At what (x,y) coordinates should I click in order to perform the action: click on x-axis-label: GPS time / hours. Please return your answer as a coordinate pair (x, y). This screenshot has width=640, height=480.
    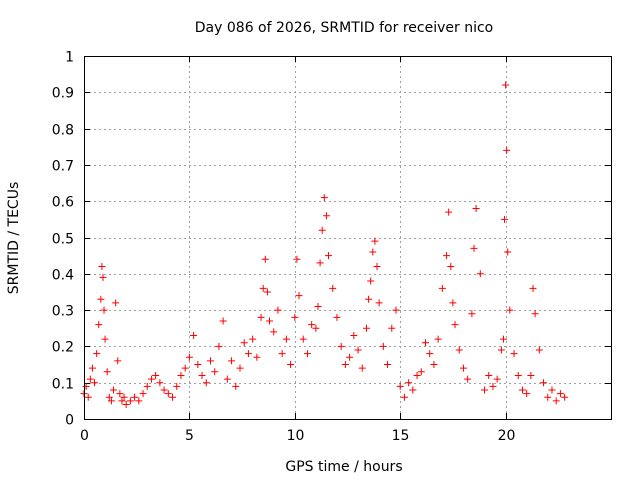
    Looking at the image, I should click on (343, 467).